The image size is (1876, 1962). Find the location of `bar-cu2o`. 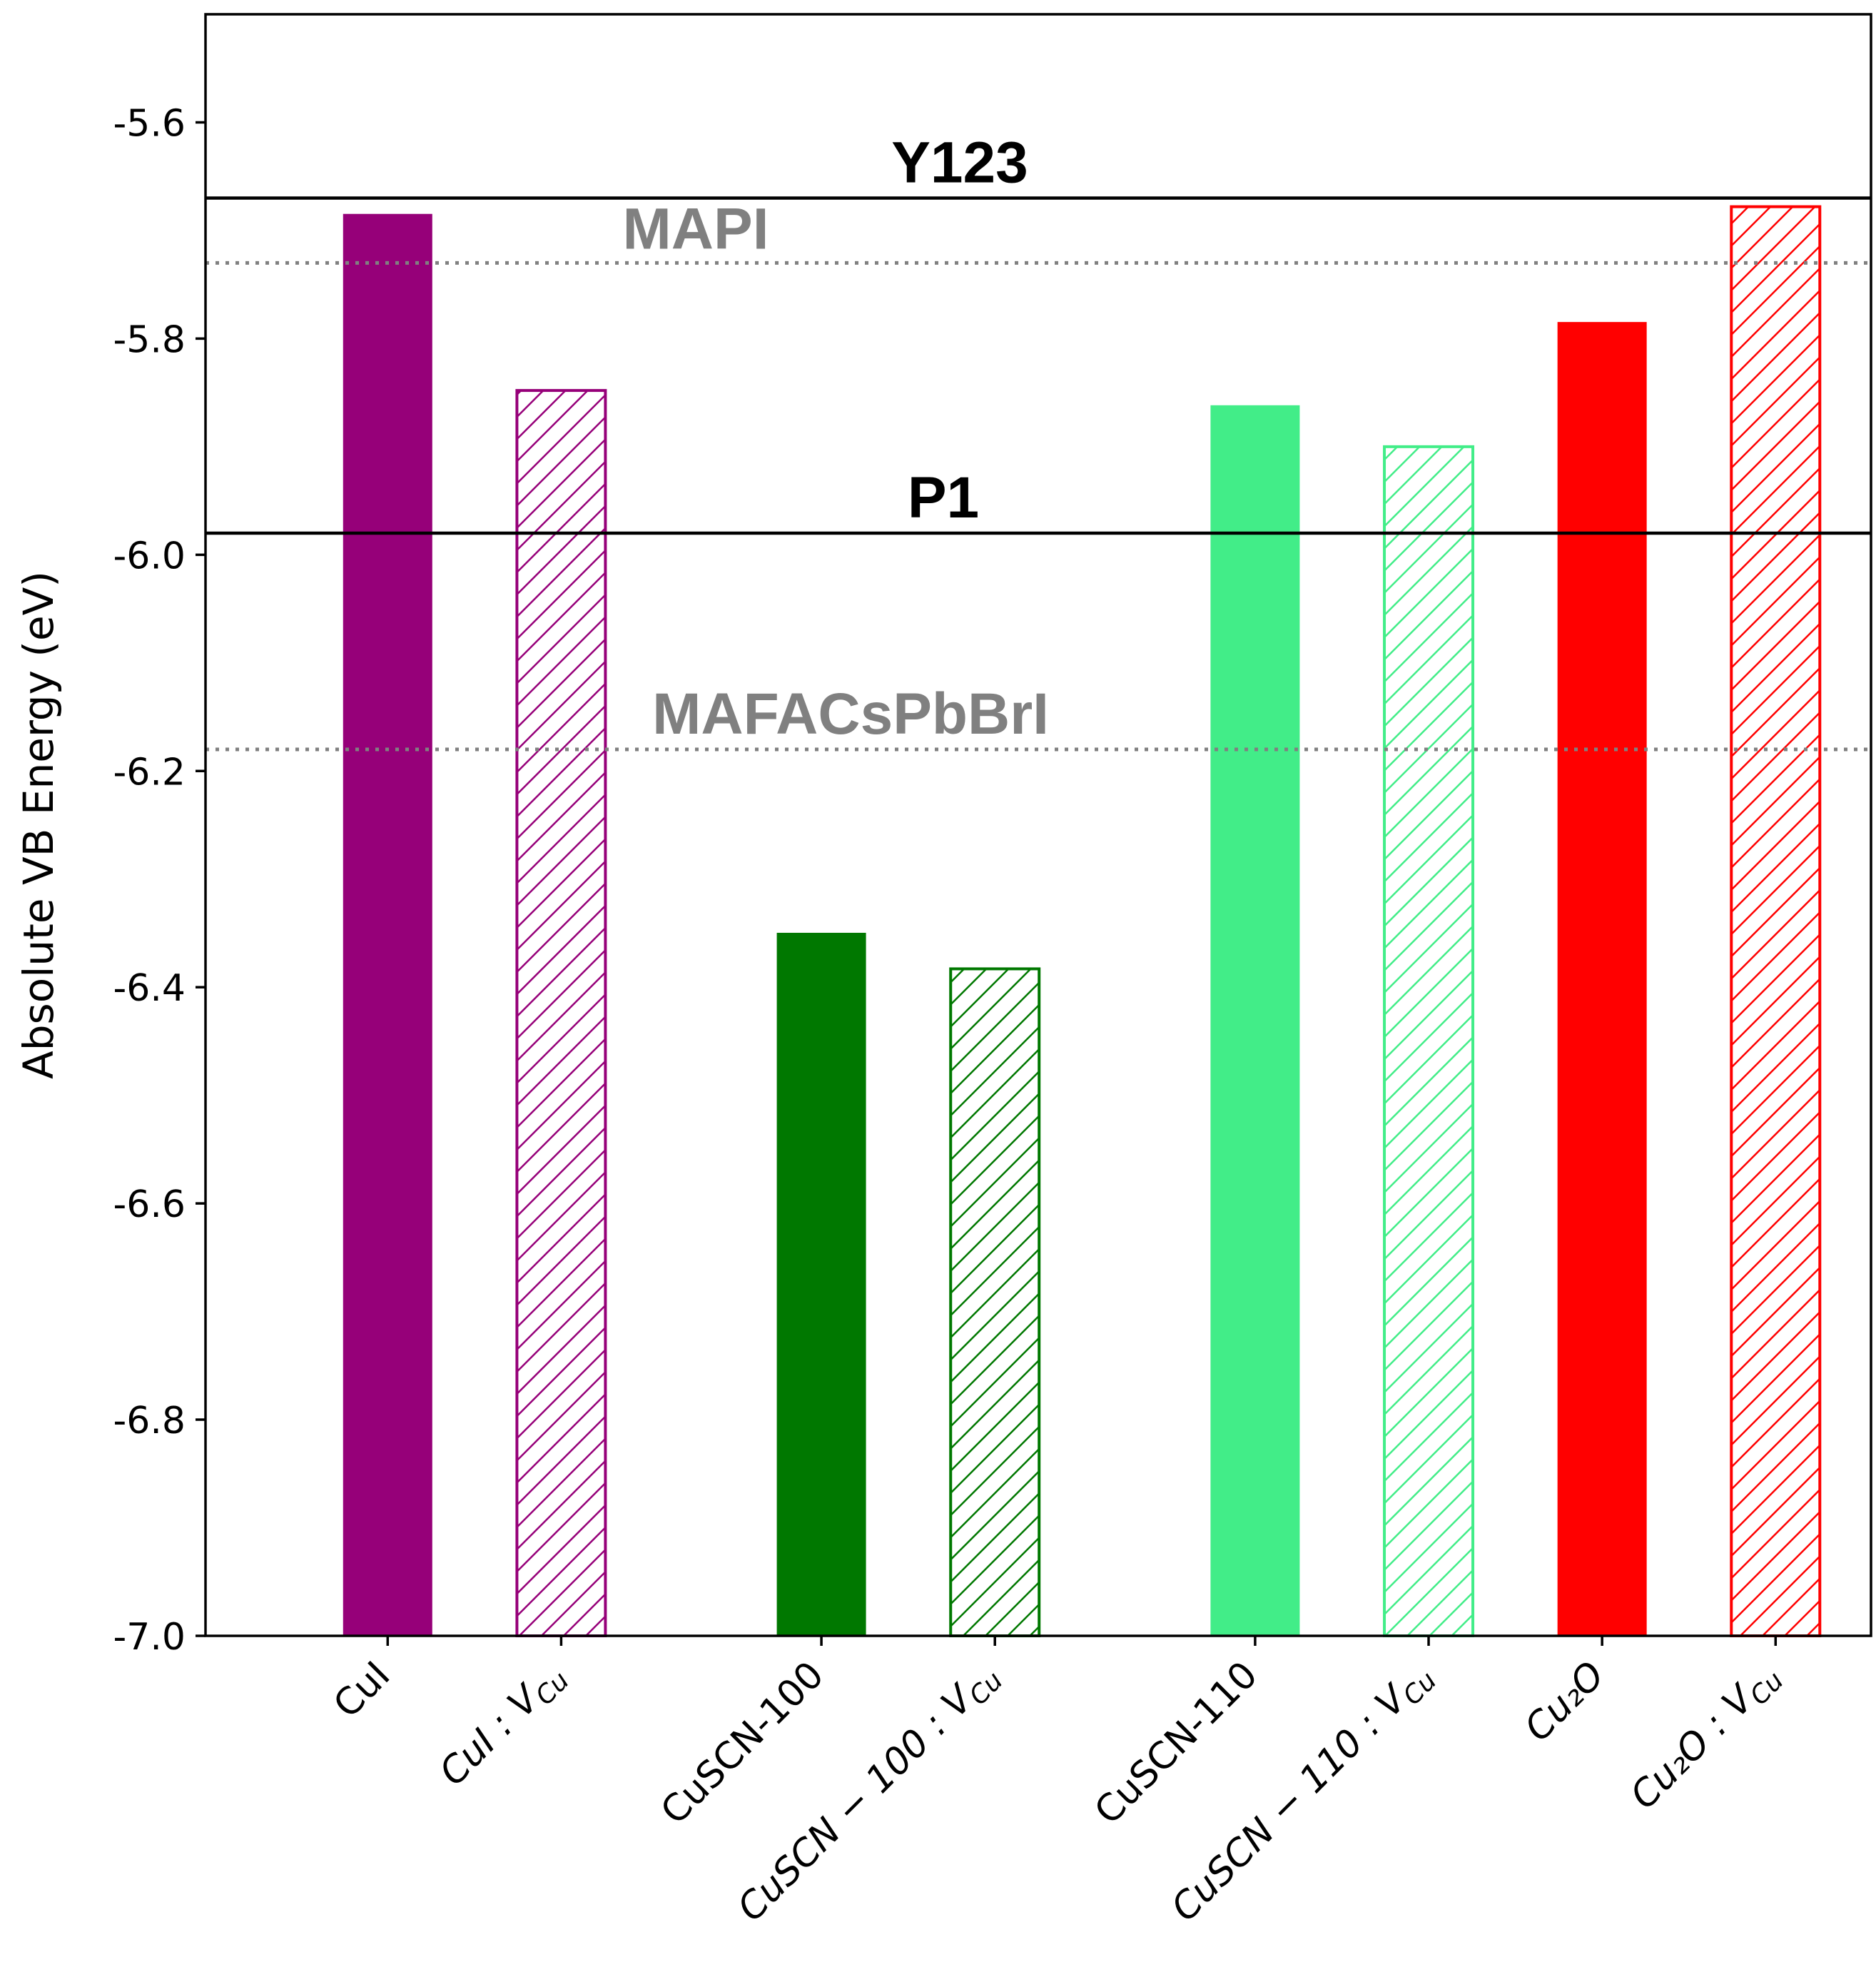

bar-cu2o is located at coordinates (1602, 980).